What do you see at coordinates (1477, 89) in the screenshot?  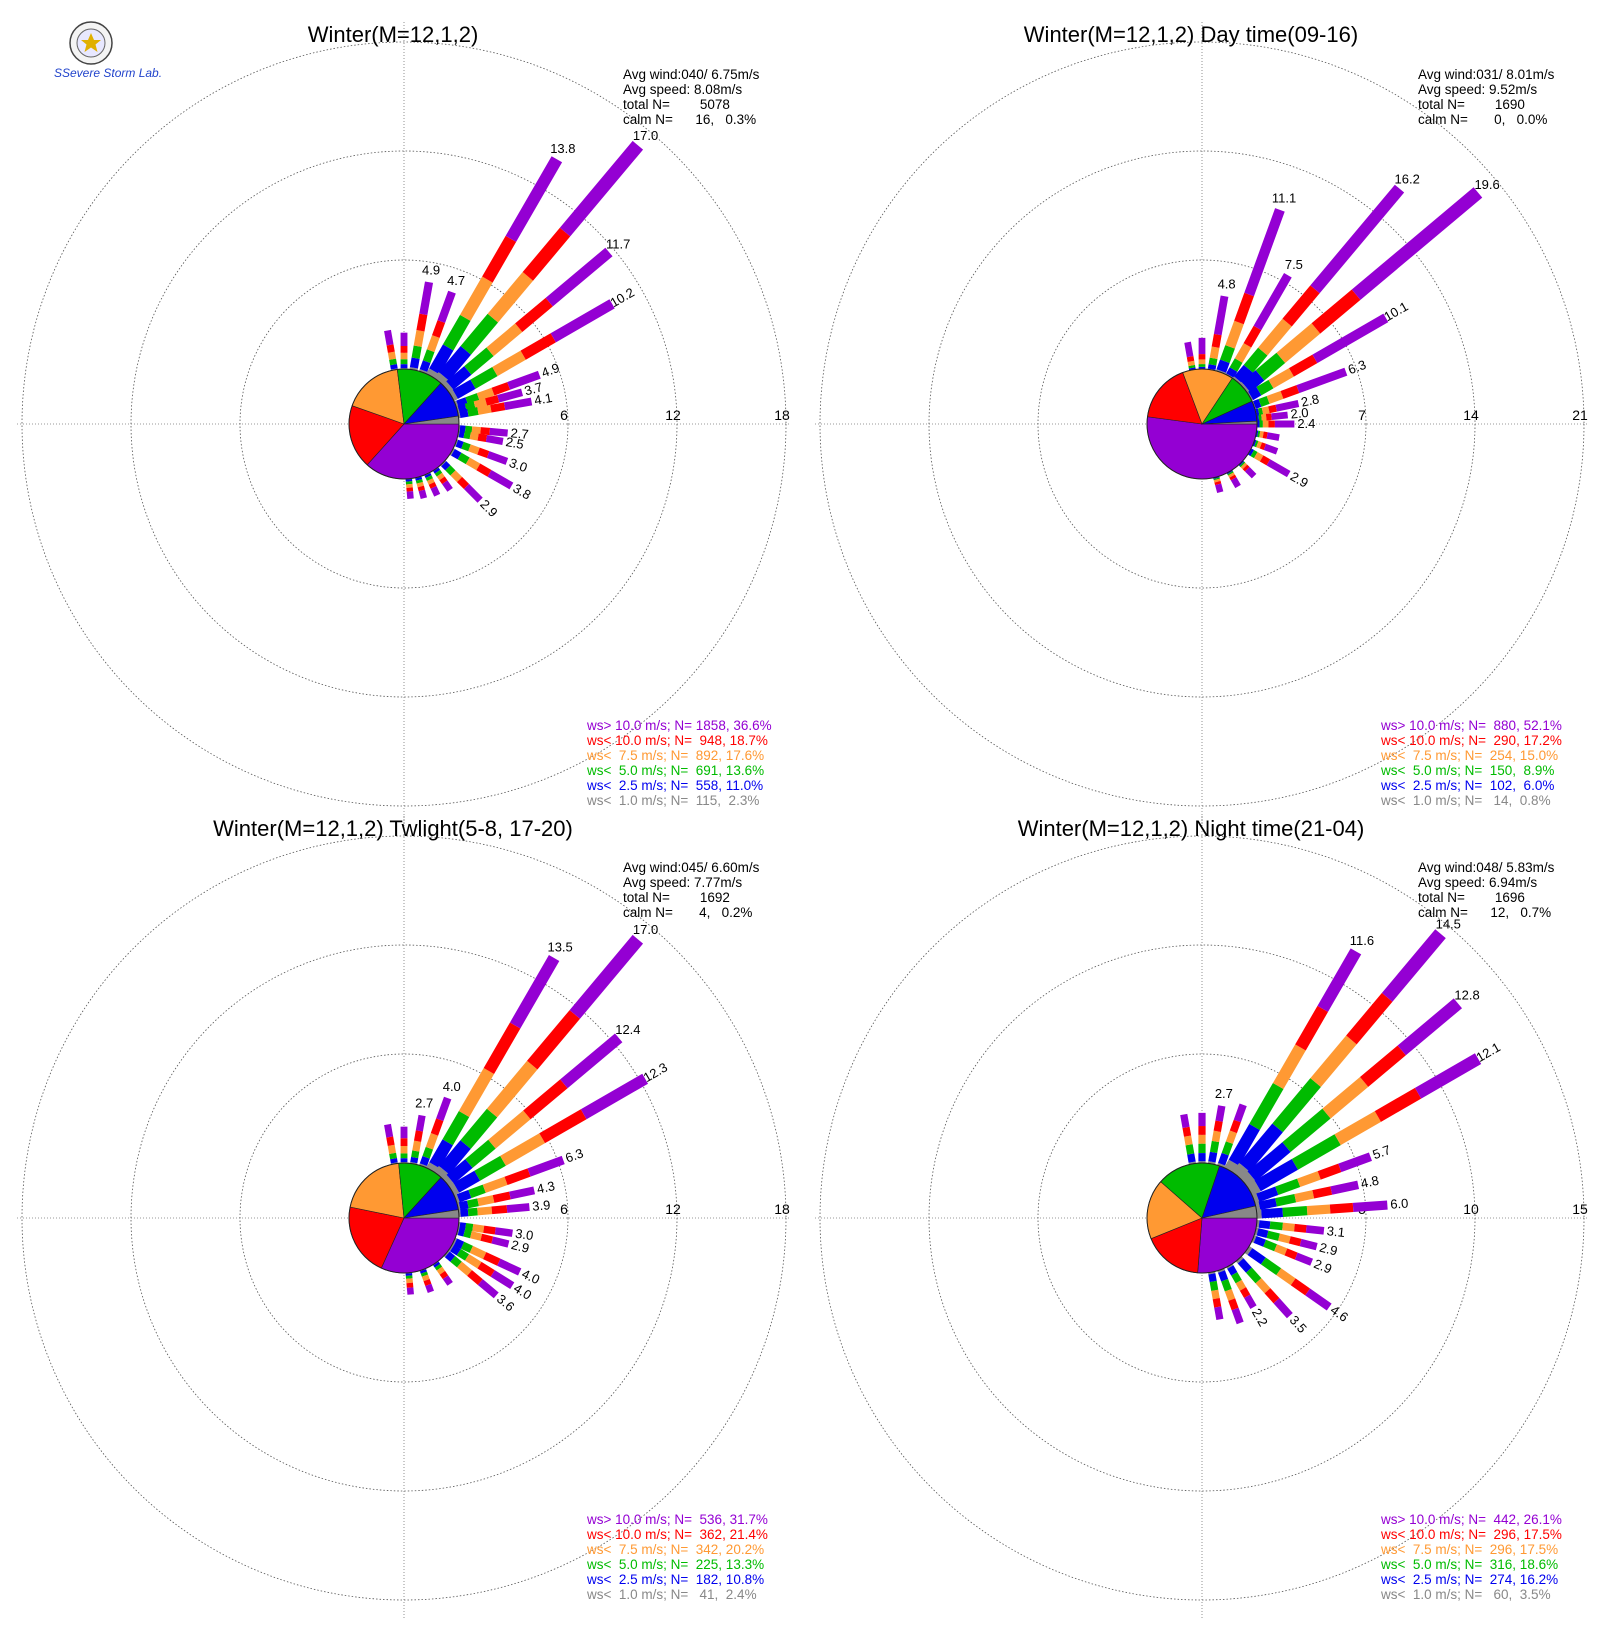 I see `info-line: Avg speed: 9.52m/s` at bounding box center [1477, 89].